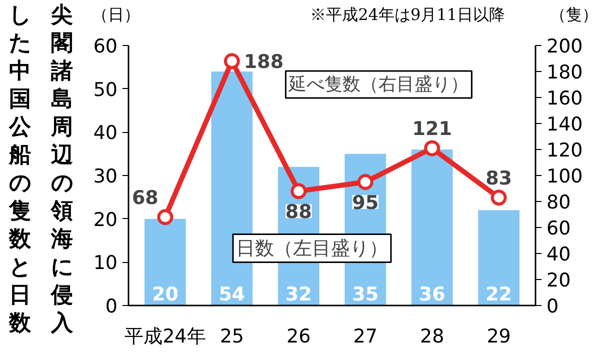 This screenshot has width=600, height=355. I want to click on y-axis-title: （日）, so click(116, 15).